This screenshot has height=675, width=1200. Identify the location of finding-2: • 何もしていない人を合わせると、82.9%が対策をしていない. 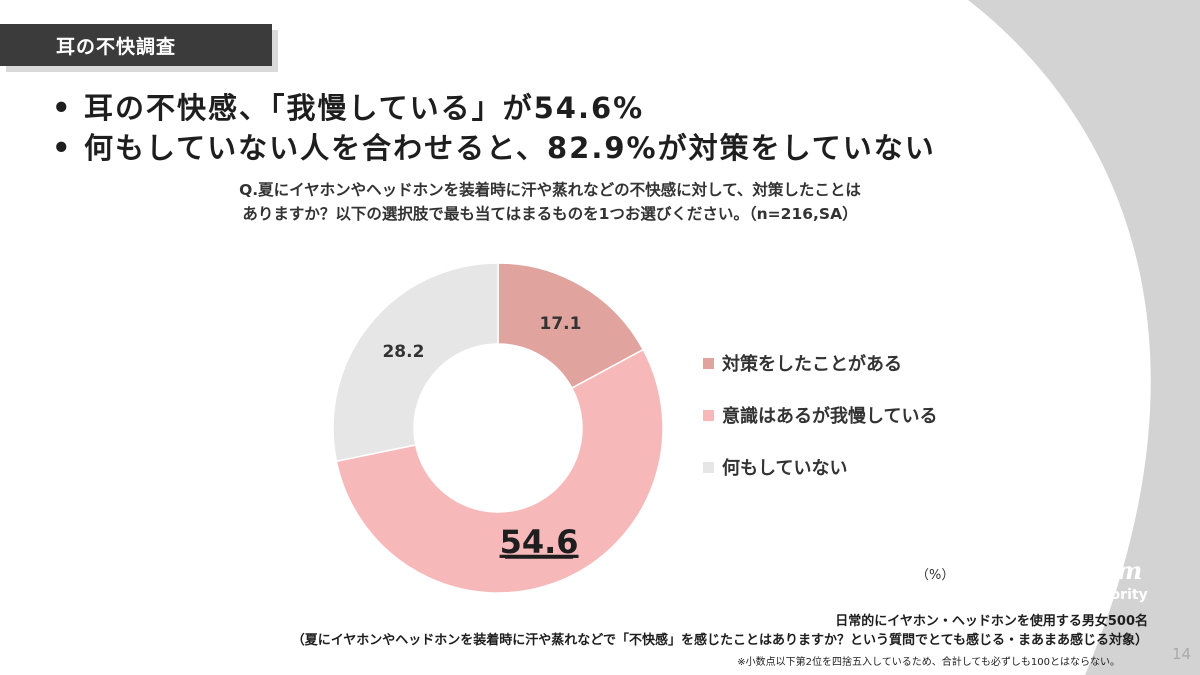
(494, 148).